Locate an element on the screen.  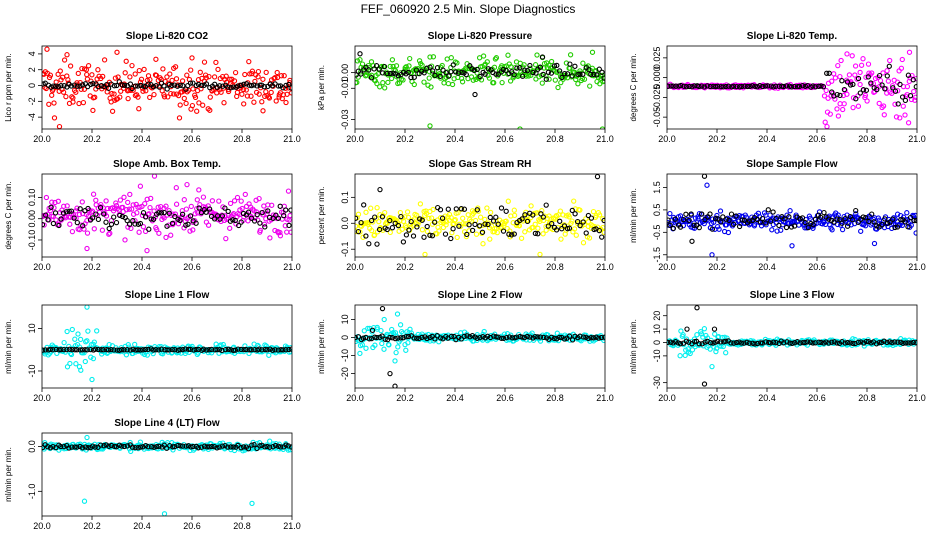
panel-title: Slope Line 3 Flow is located at coordinates (792, 295).